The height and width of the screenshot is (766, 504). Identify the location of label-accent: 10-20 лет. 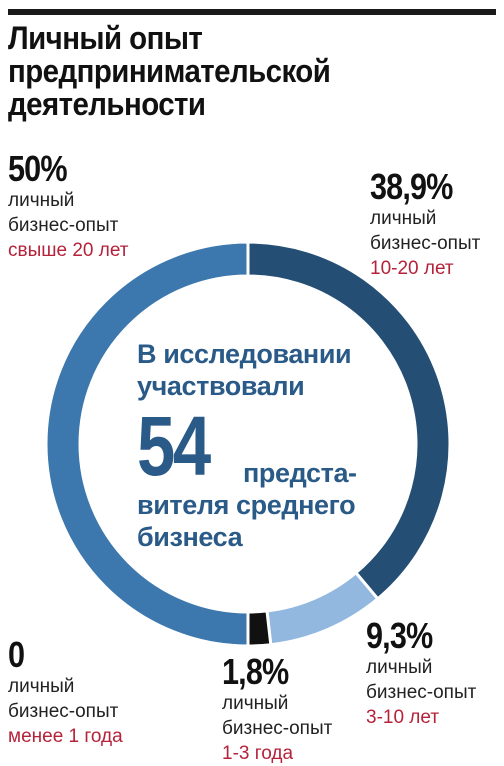
(412, 268).